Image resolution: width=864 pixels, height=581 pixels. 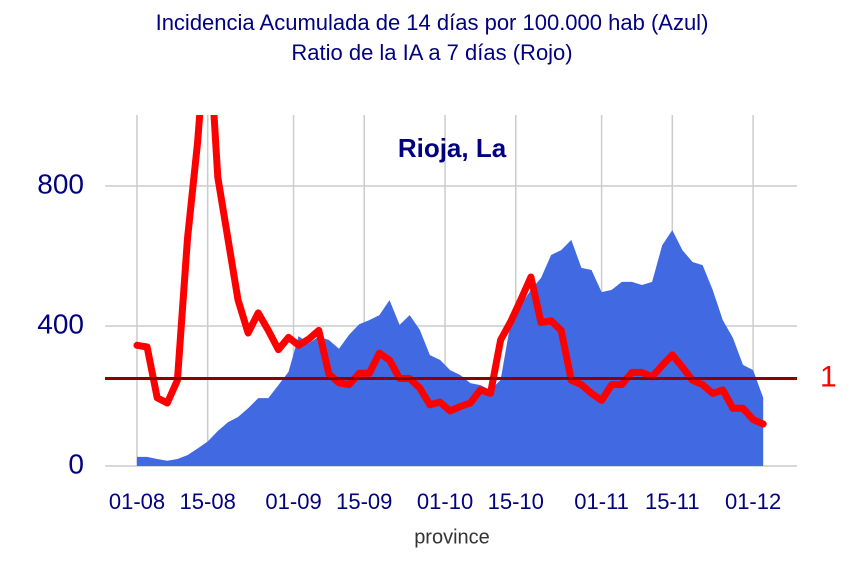 I want to click on y-tick-label: 800, so click(x=60, y=183).